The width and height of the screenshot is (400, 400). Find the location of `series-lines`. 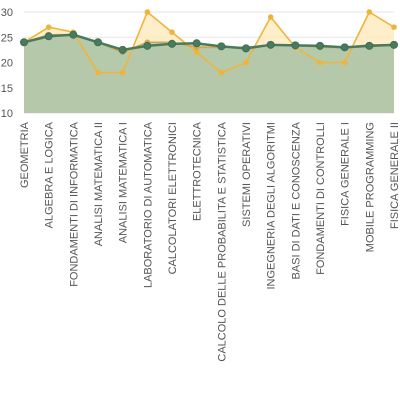

series-lines is located at coordinates (209, 42).